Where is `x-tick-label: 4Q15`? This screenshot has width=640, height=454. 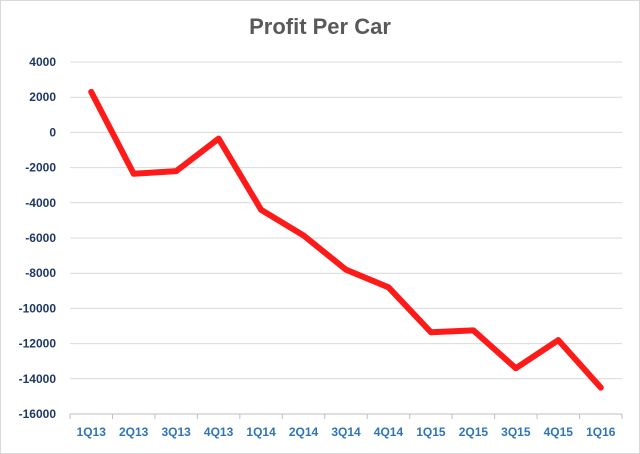
x-tick-label: 4Q15 is located at coordinates (559, 432).